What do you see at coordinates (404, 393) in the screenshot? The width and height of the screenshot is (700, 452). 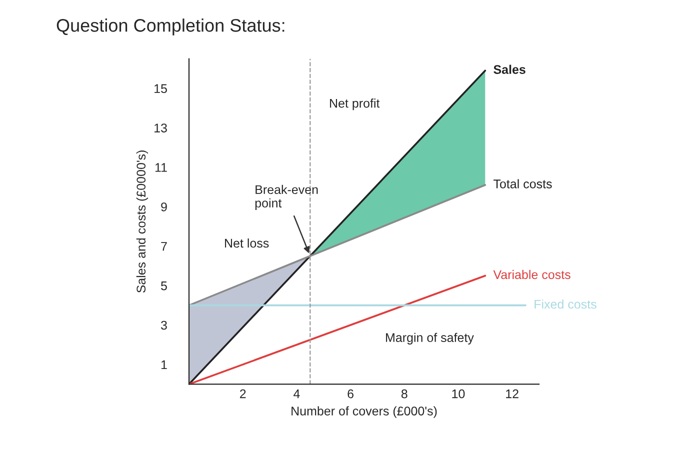 I see `x-tick-label: 8` at bounding box center [404, 393].